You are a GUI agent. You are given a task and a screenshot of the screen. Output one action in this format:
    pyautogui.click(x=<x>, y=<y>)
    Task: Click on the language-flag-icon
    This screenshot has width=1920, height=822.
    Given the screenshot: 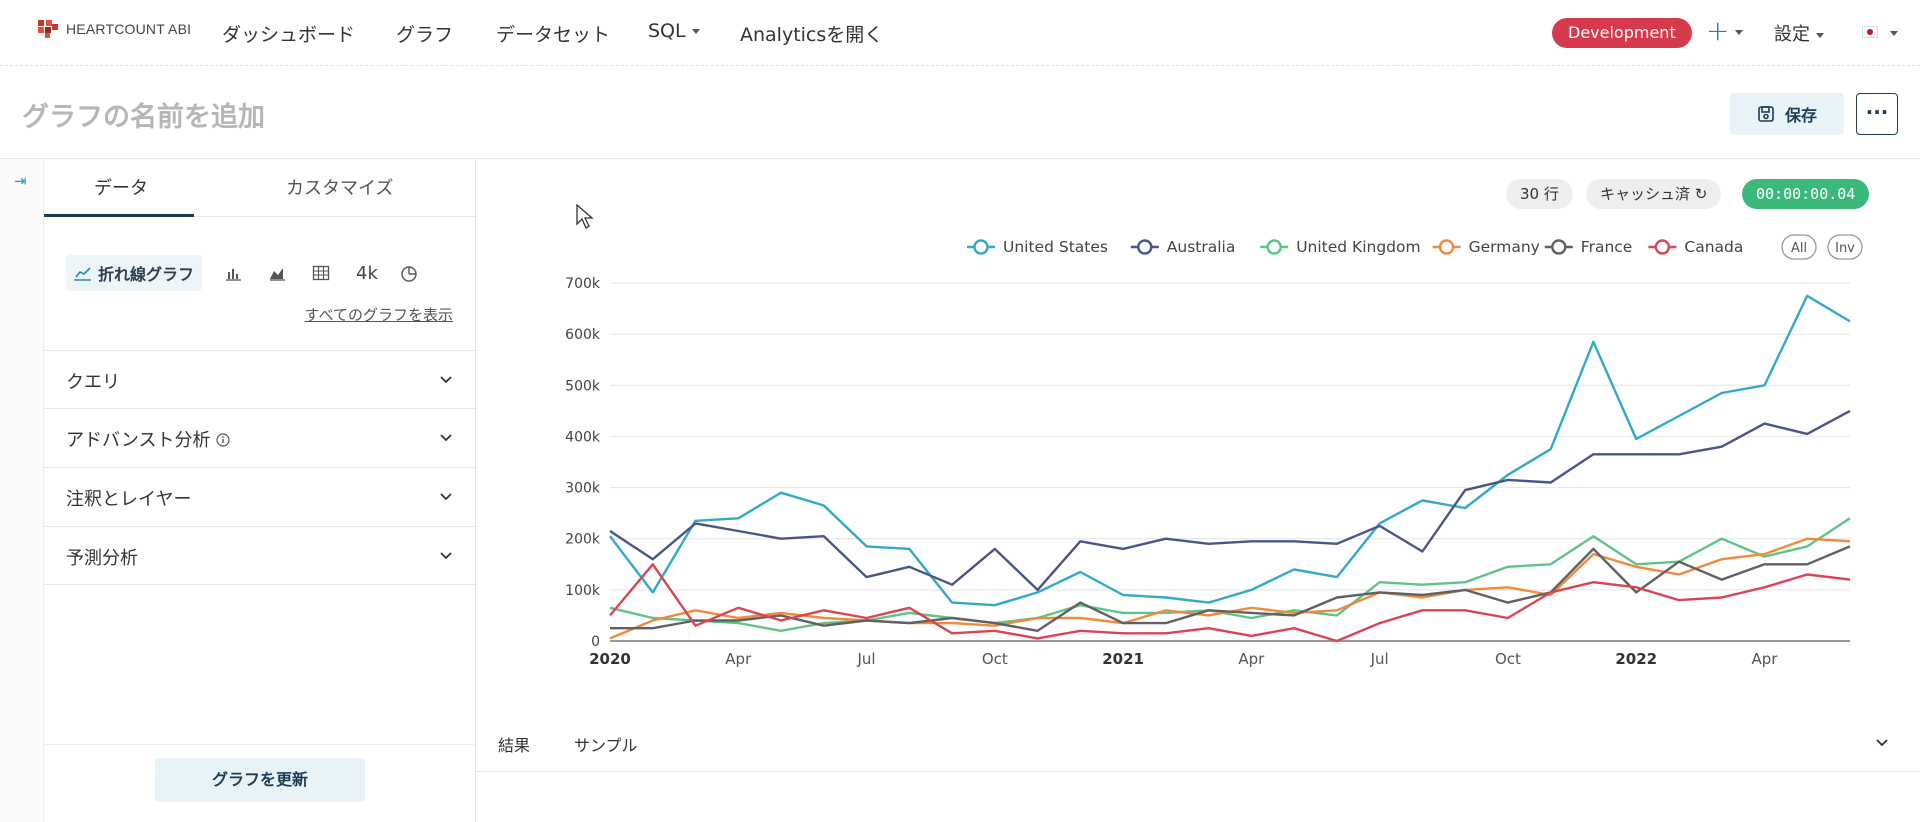 What is the action you would take?
    pyautogui.click(x=1870, y=32)
    